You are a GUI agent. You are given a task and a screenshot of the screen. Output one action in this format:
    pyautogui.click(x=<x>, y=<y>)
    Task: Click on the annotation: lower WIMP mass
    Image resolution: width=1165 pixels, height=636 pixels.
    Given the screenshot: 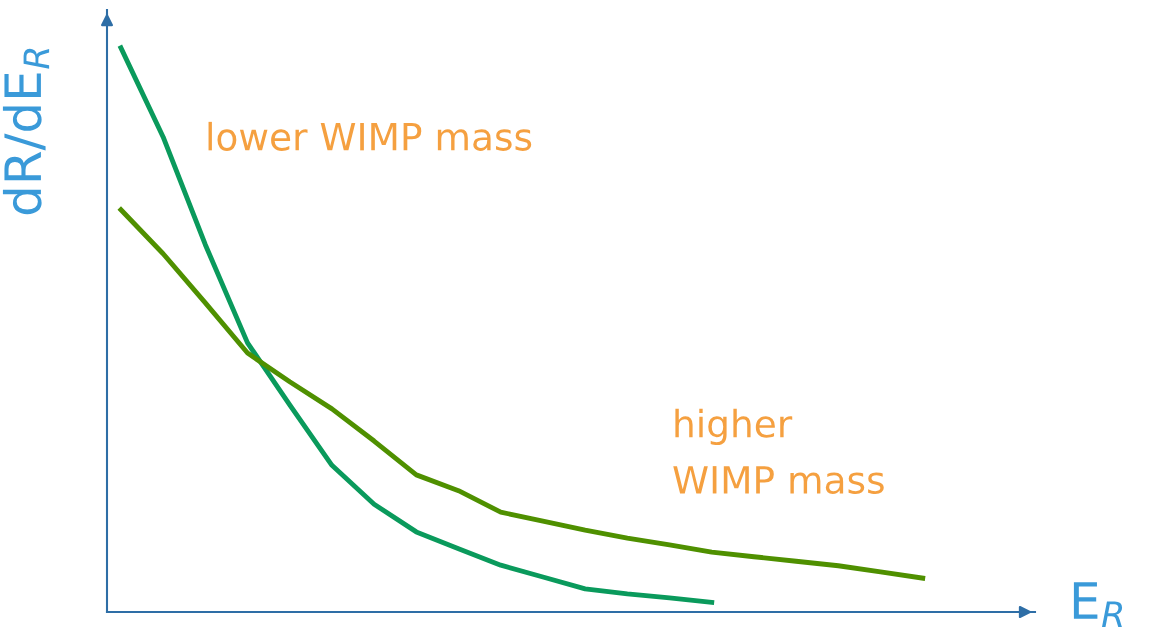 What is the action you would take?
    pyautogui.click(x=370, y=136)
    